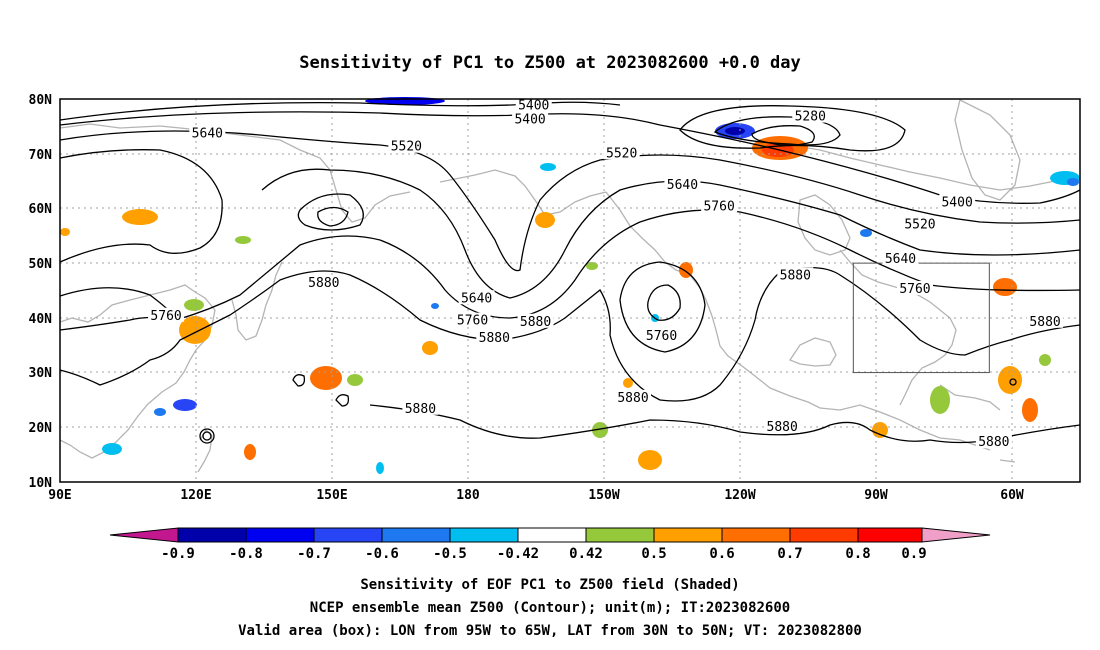 The image size is (1100, 650). What do you see at coordinates (721, 554) in the screenshot?
I see `colorbar-tick-label: 0.6` at bounding box center [721, 554].